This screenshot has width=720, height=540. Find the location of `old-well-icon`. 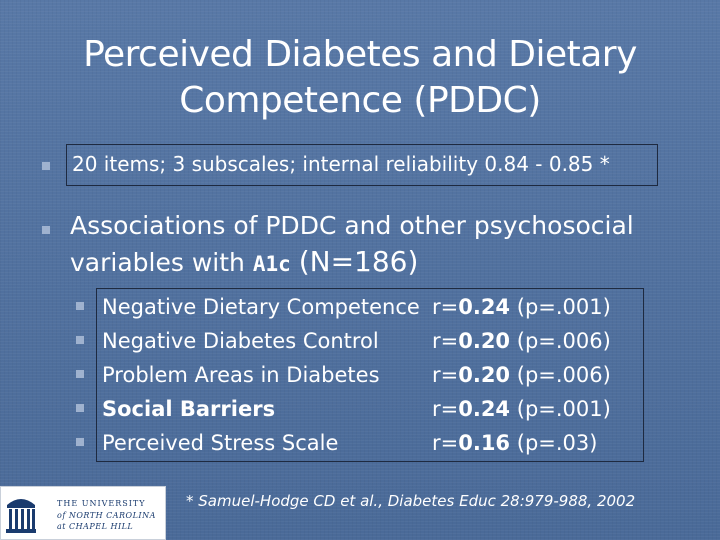

old-well-icon is located at coordinates (21, 516).